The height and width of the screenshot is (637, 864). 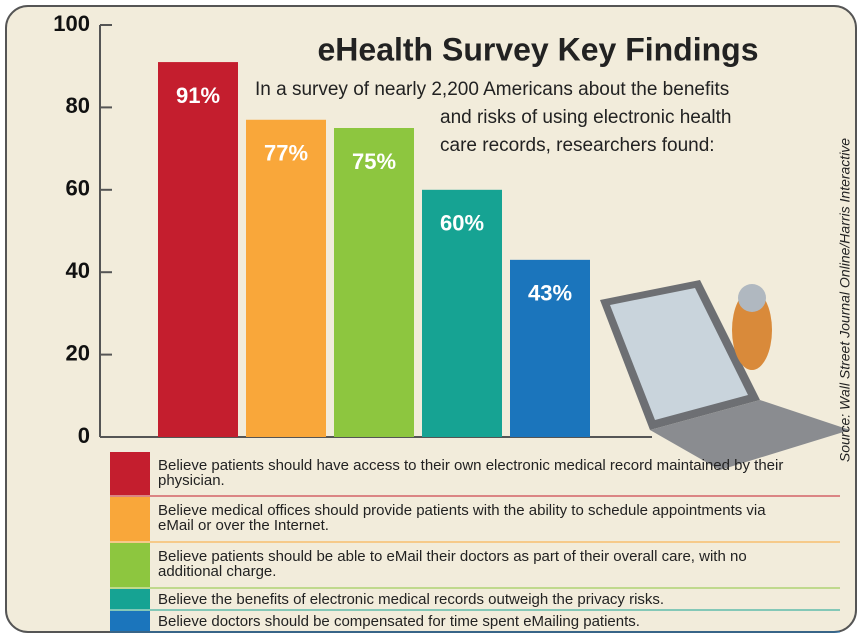 What do you see at coordinates (725, 375) in the screenshot?
I see `laptop-illustration` at bounding box center [725, 375].